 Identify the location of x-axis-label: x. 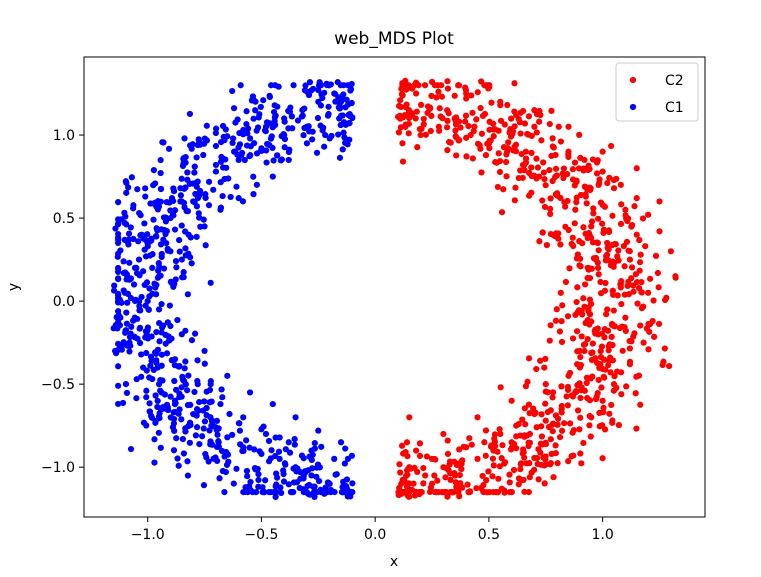
(394, 562).